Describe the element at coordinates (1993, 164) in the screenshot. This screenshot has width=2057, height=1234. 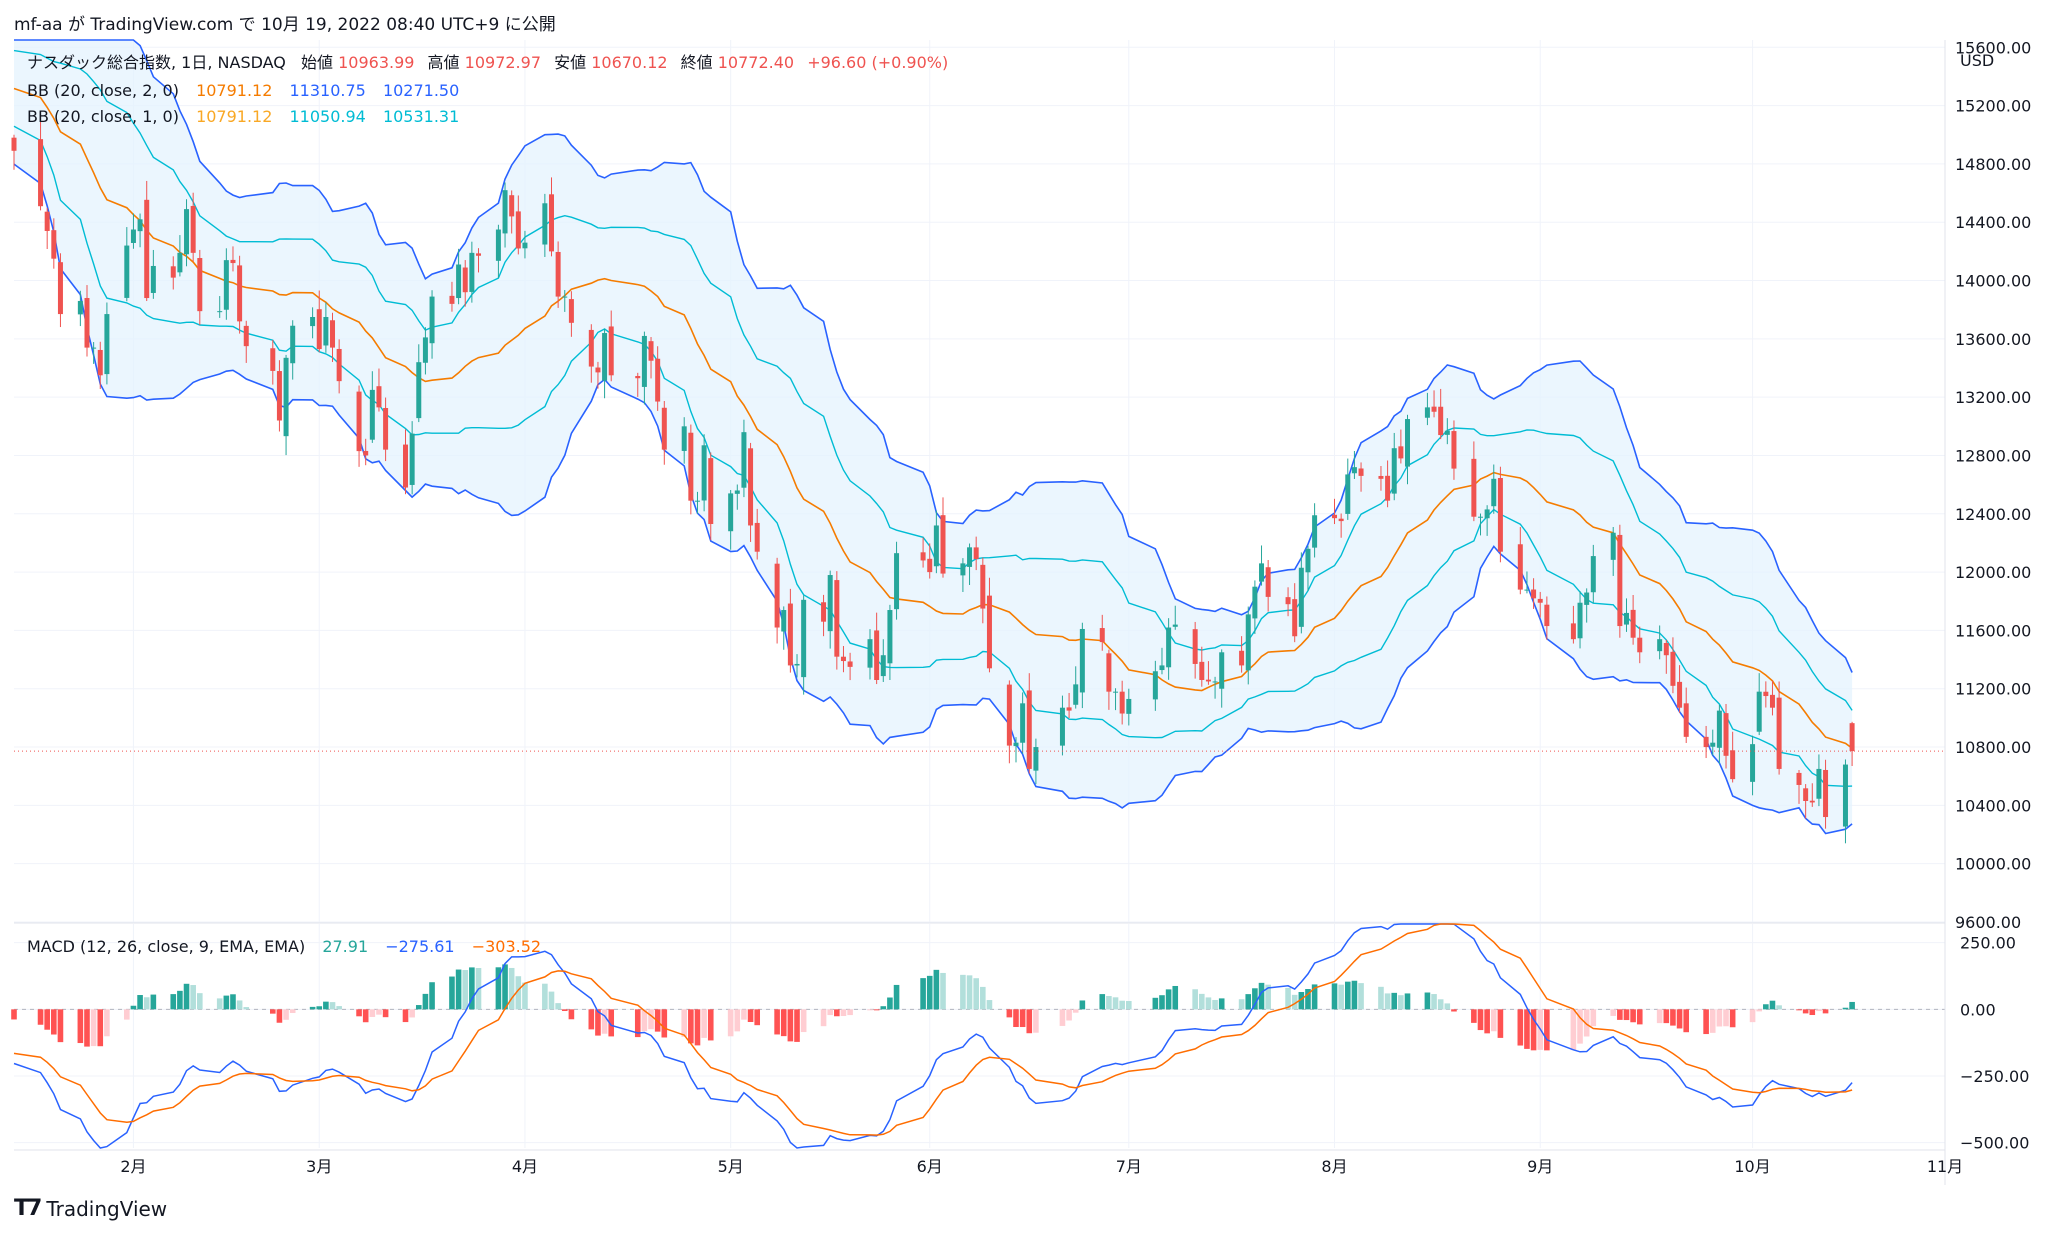
I see `price-tick-label: 14800.00` at that location.